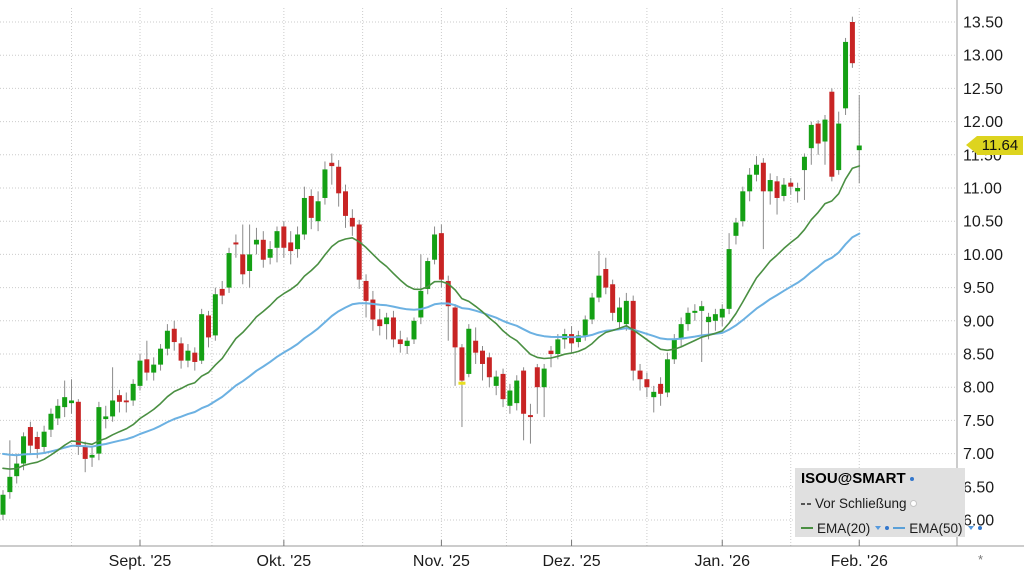 The image size is (1024, 575). Describe the element at coordinates (806, 503) in the screenshot. I see `dashed-line-icon` at that location.